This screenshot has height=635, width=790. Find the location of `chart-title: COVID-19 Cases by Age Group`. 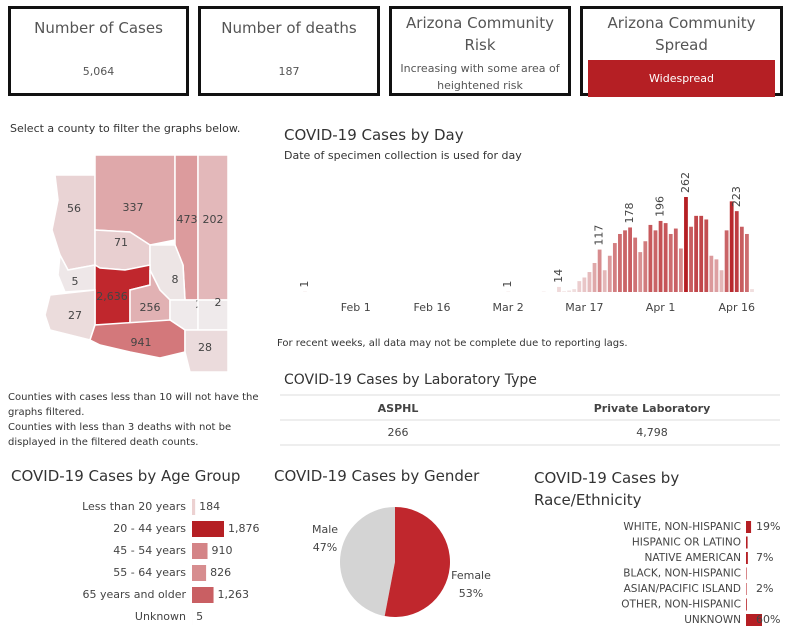

chart-title: COVID-19 Cases by Age Group is located at coordinates (126, 476).